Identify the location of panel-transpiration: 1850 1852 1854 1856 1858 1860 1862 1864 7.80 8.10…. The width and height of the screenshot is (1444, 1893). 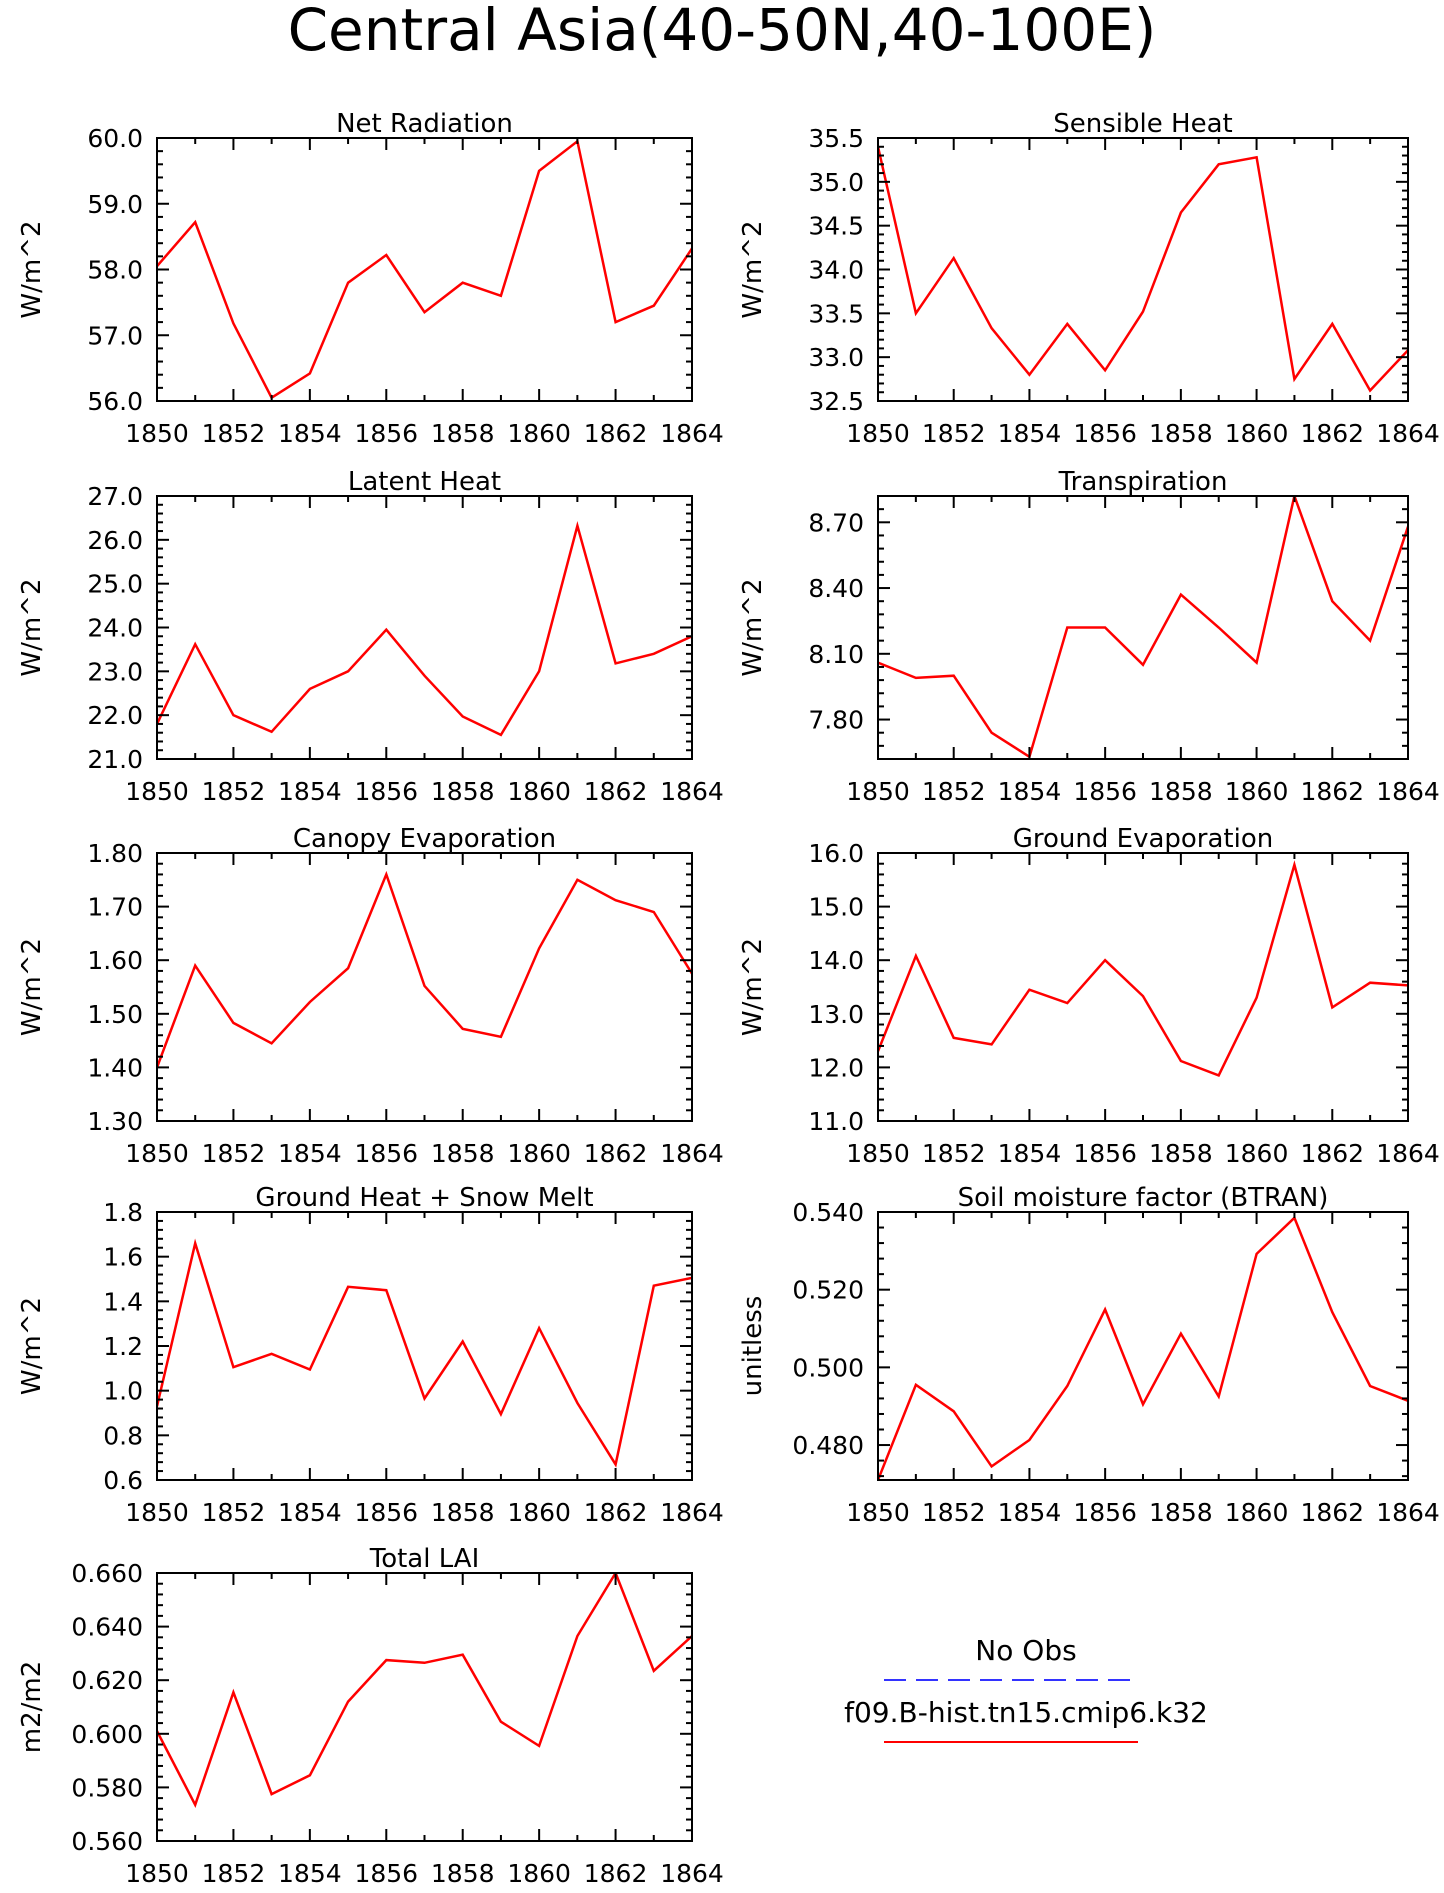
(1089, 636).